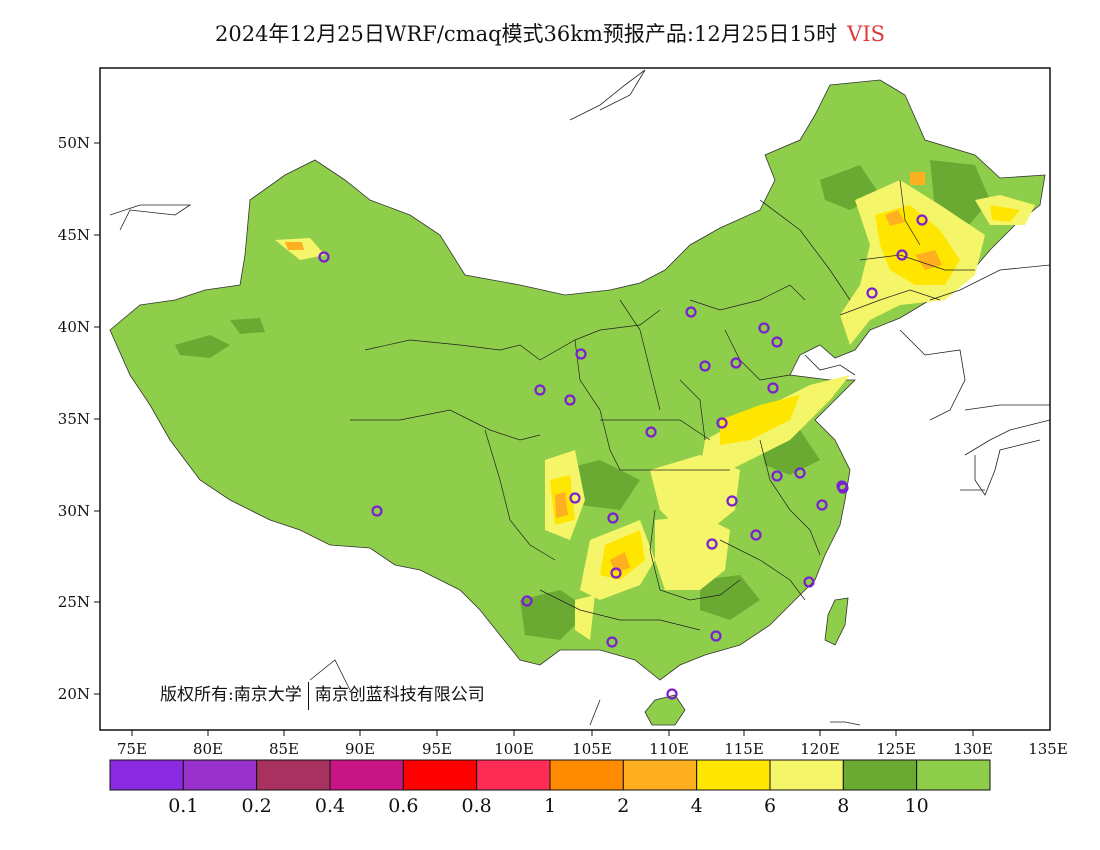 Image resolution: width=1100 pixels, height=850 pixels. I want to click on copyright-left: 版权所有:南京大学, so click(231, 695).